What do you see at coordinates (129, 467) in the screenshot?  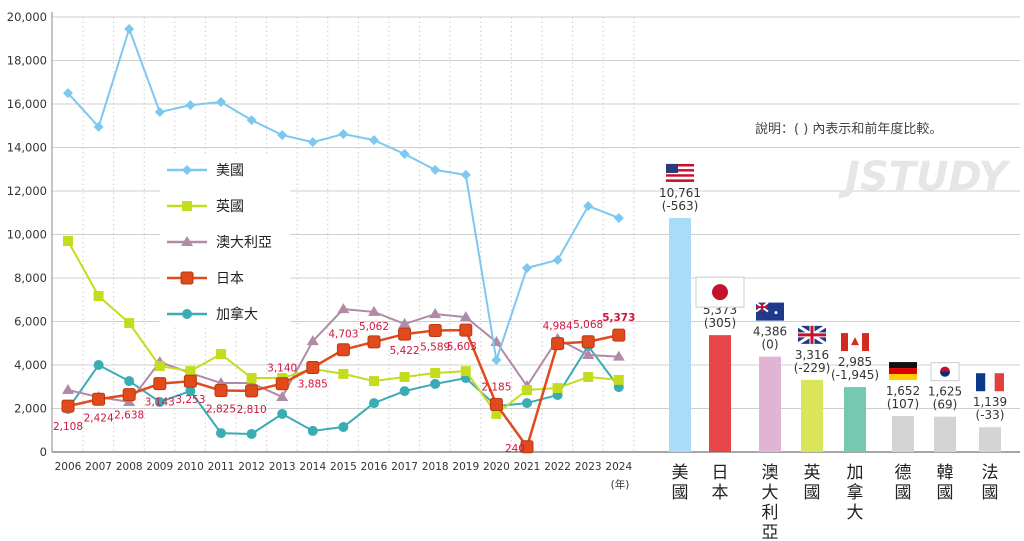 I see `x-tick-label: 2008` at bounding box center [129, 467].